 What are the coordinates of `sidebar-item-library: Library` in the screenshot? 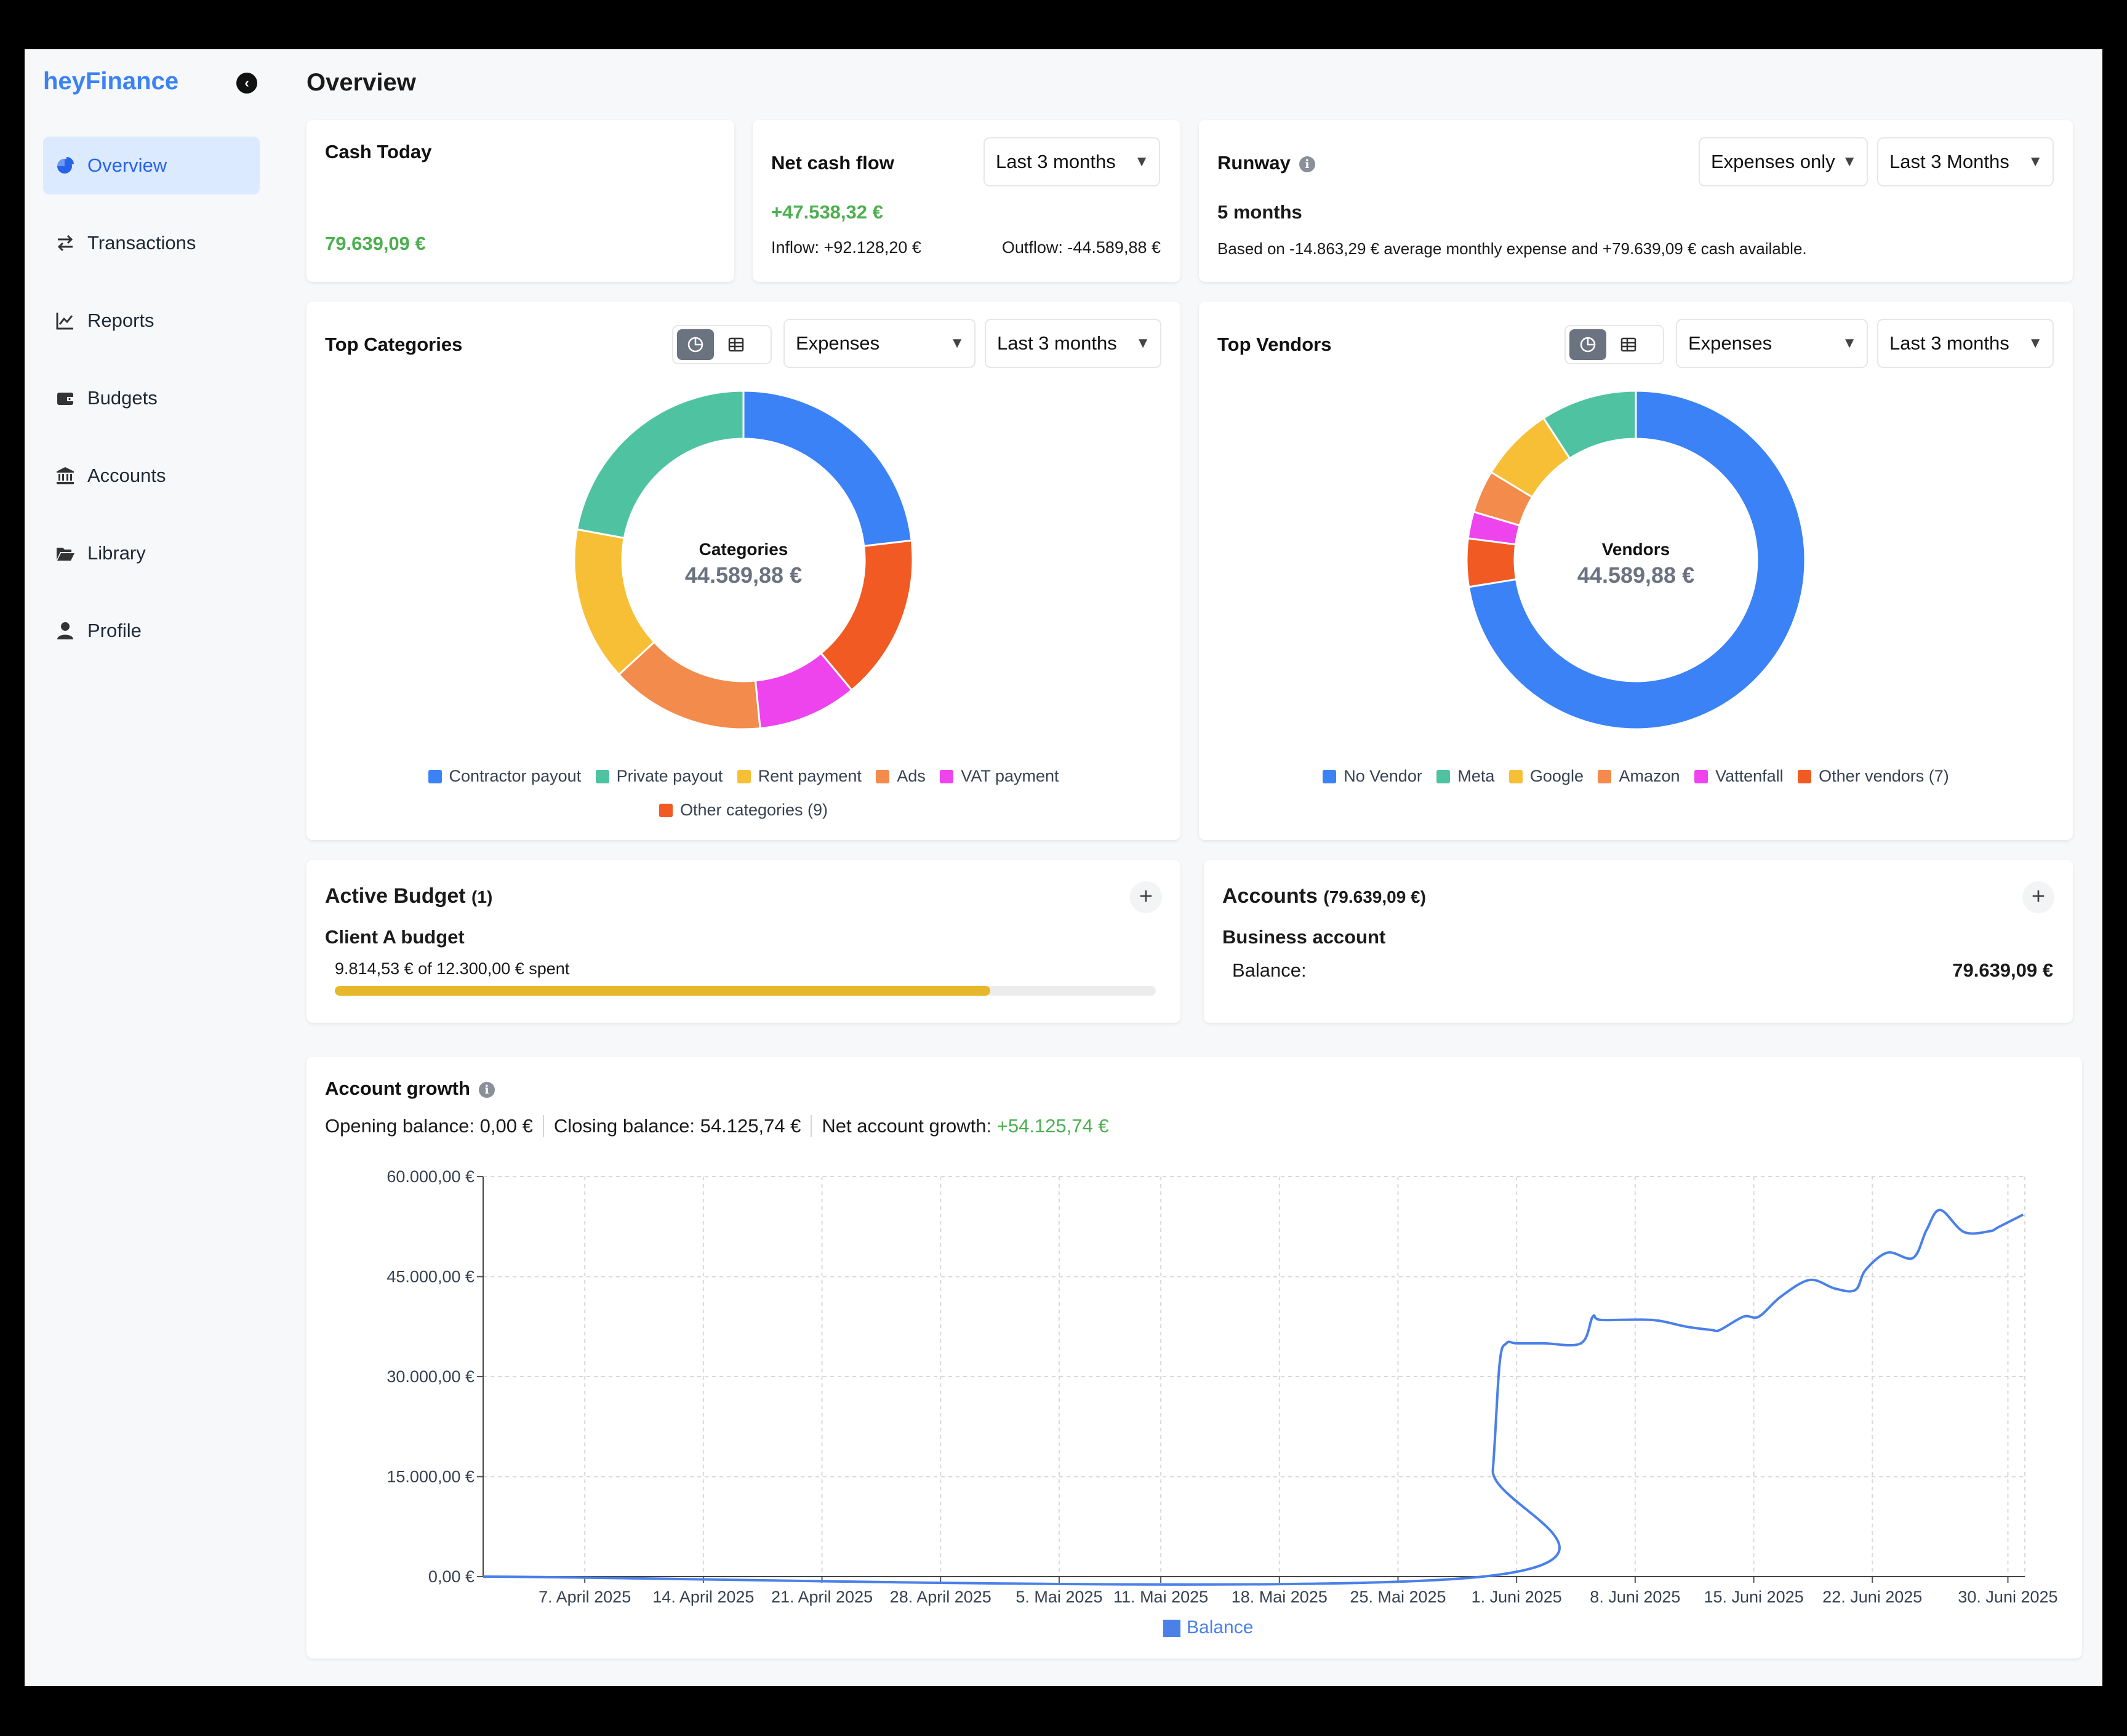 It's located at (151, 553).